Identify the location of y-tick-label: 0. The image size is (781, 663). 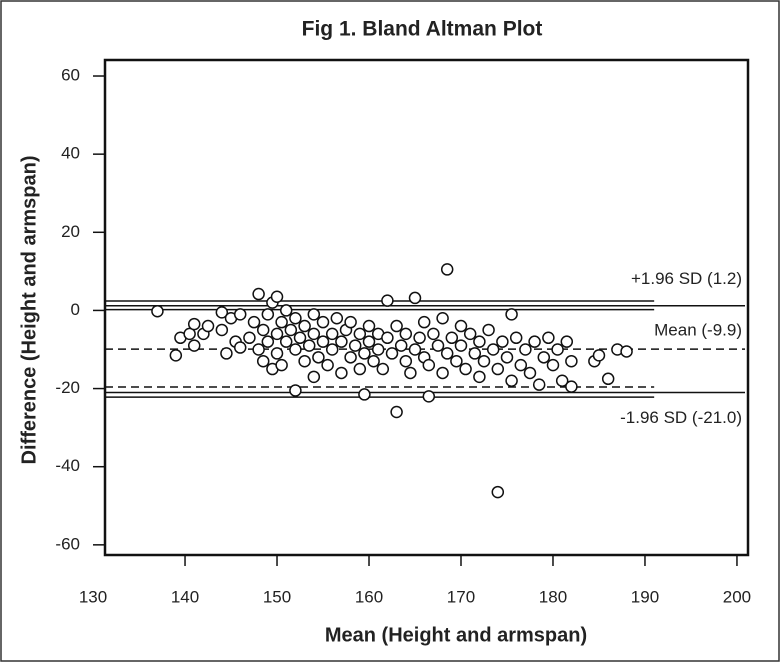
(75, 309).